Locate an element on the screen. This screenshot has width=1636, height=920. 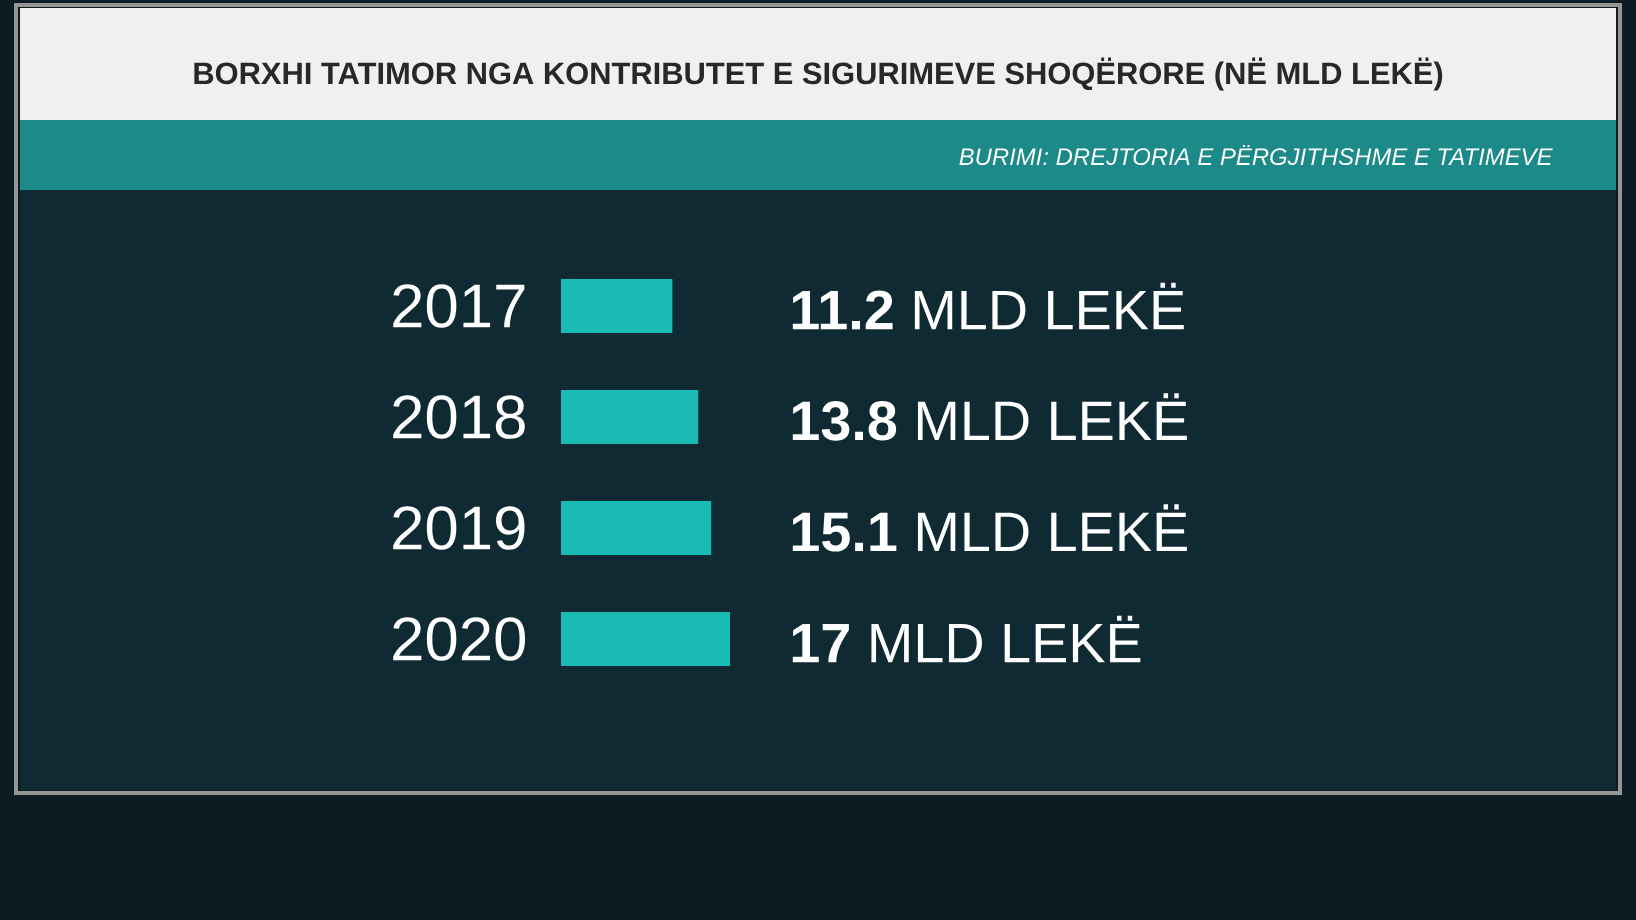
text: BORXHI TATIMOR NGA KONTRIBUTET E SIGURIMEVE SHOQËRORE (NË MLD LEKË) is located at coordinates (818, 74).